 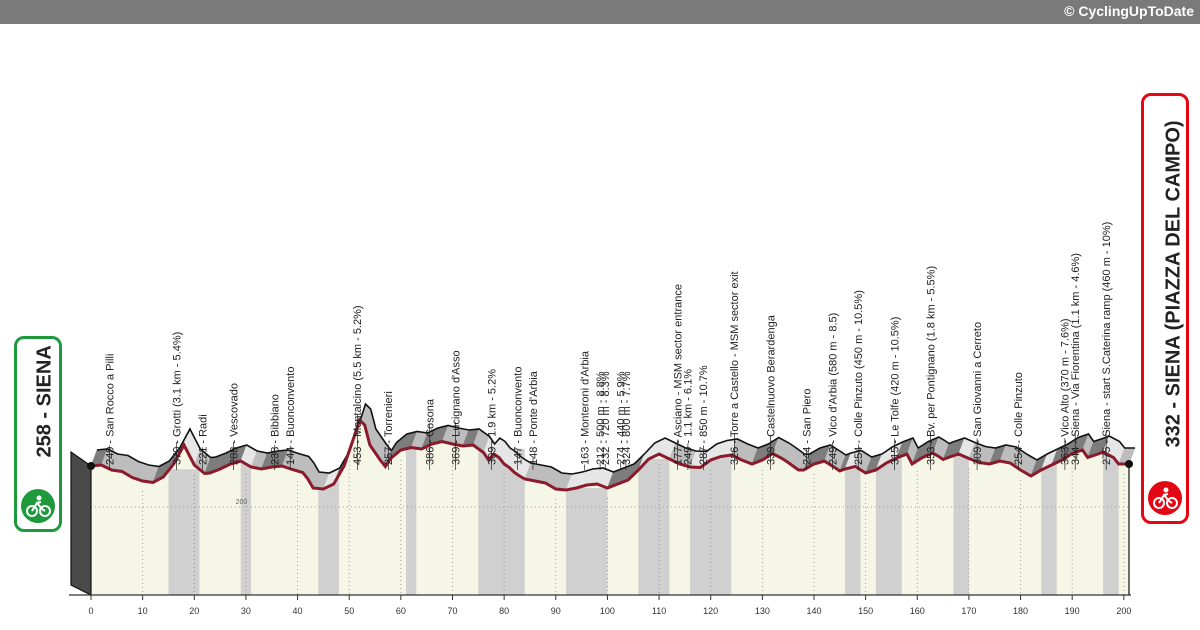 What do you see at coordinates (556, 611) in the screenshot?
I see `x-tick-label: 90` at bounding box center [556, 611].